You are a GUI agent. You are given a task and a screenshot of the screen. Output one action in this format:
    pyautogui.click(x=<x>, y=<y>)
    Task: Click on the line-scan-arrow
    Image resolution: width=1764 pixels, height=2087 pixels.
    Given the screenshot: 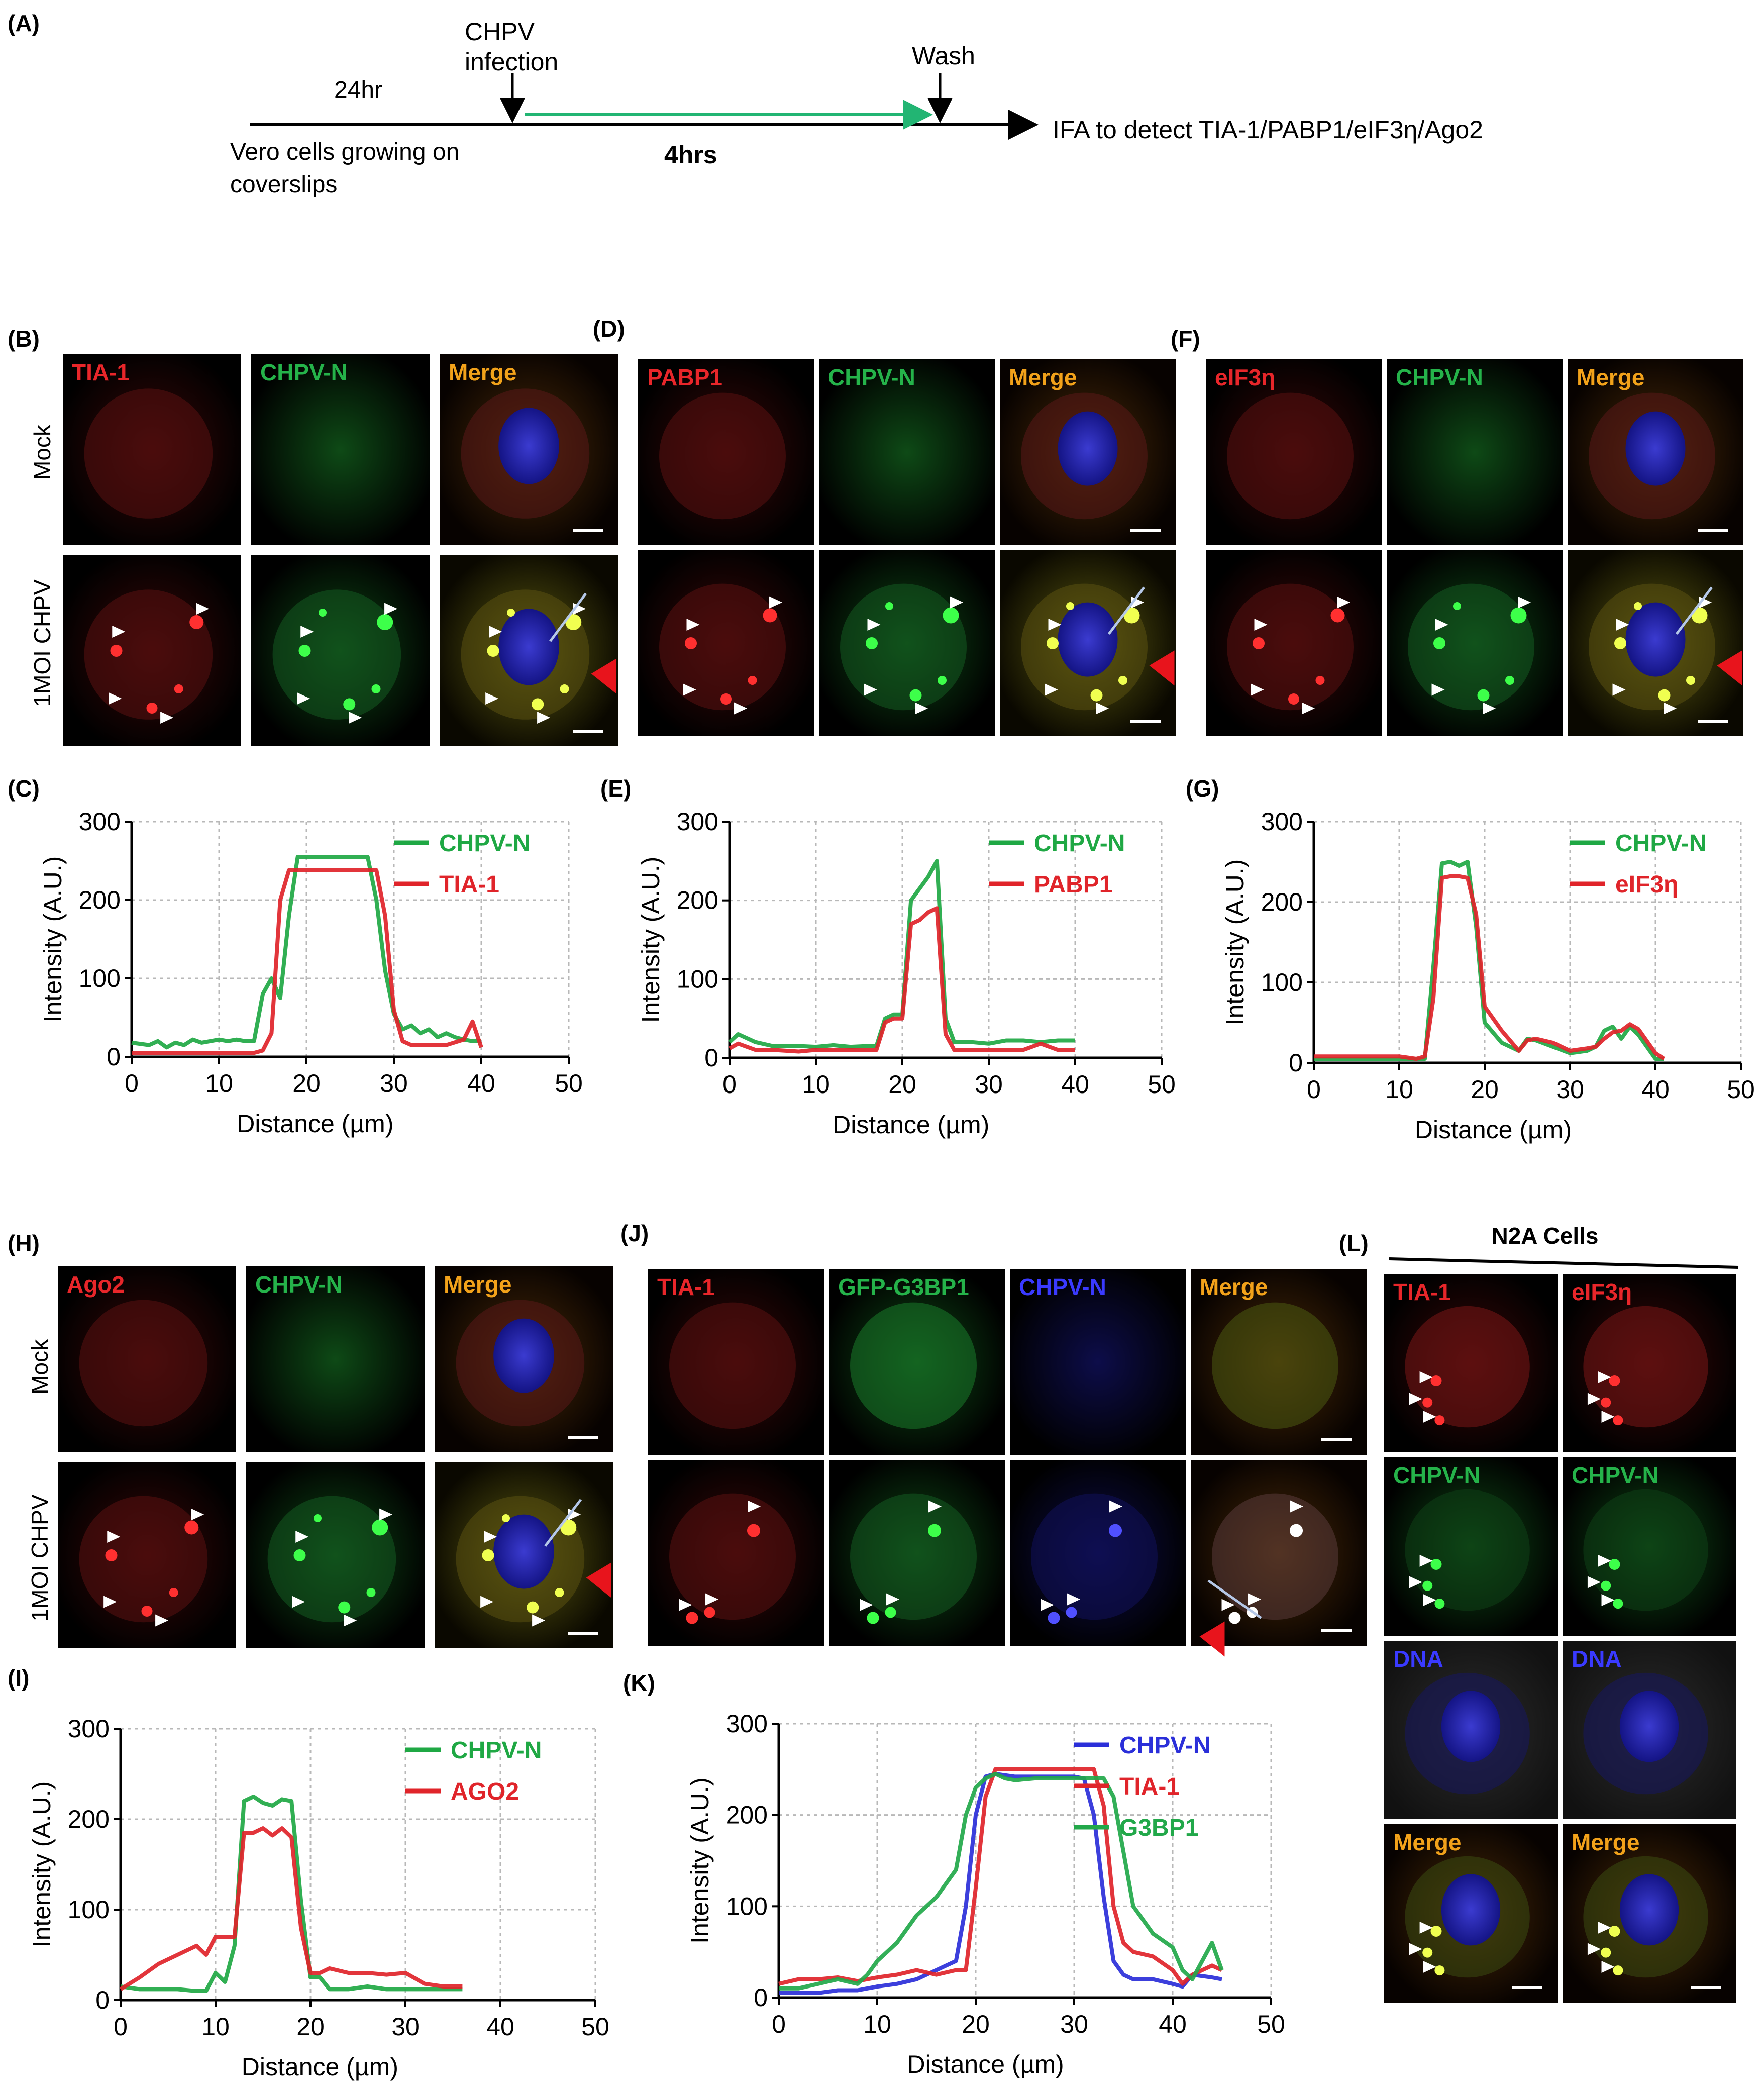 What is the action you would take?
    pyautogui.click(x=603, y=676)
    